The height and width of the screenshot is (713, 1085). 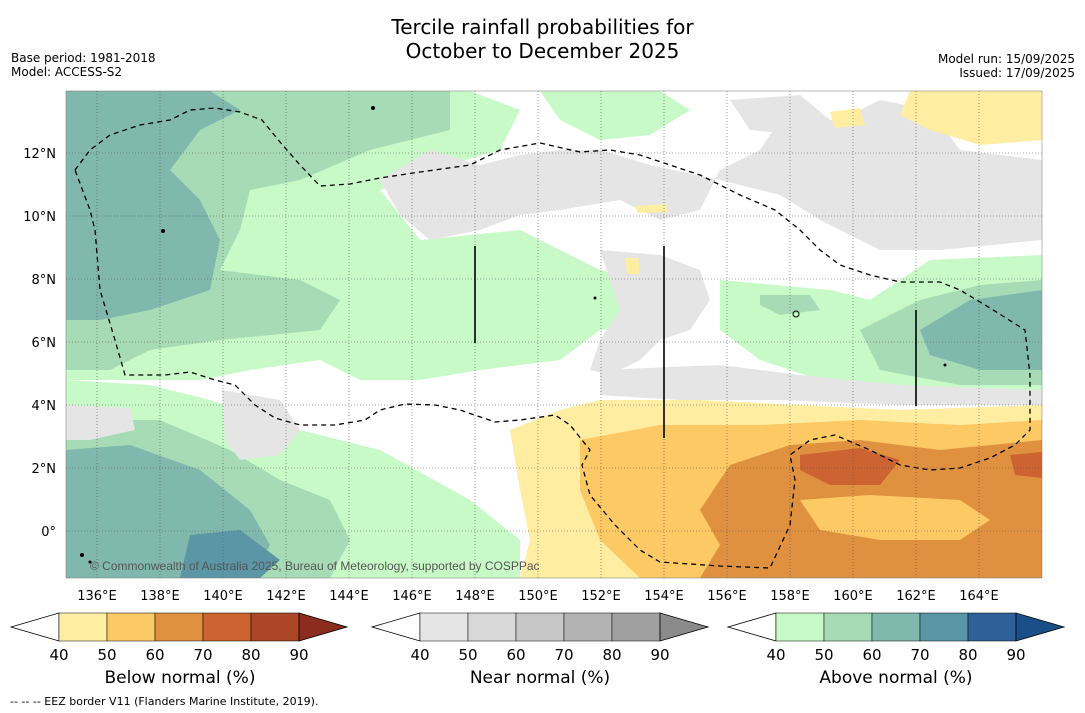 I want to click on base-period-text: Base period: 1981-2018, so click(x=83, y=58).